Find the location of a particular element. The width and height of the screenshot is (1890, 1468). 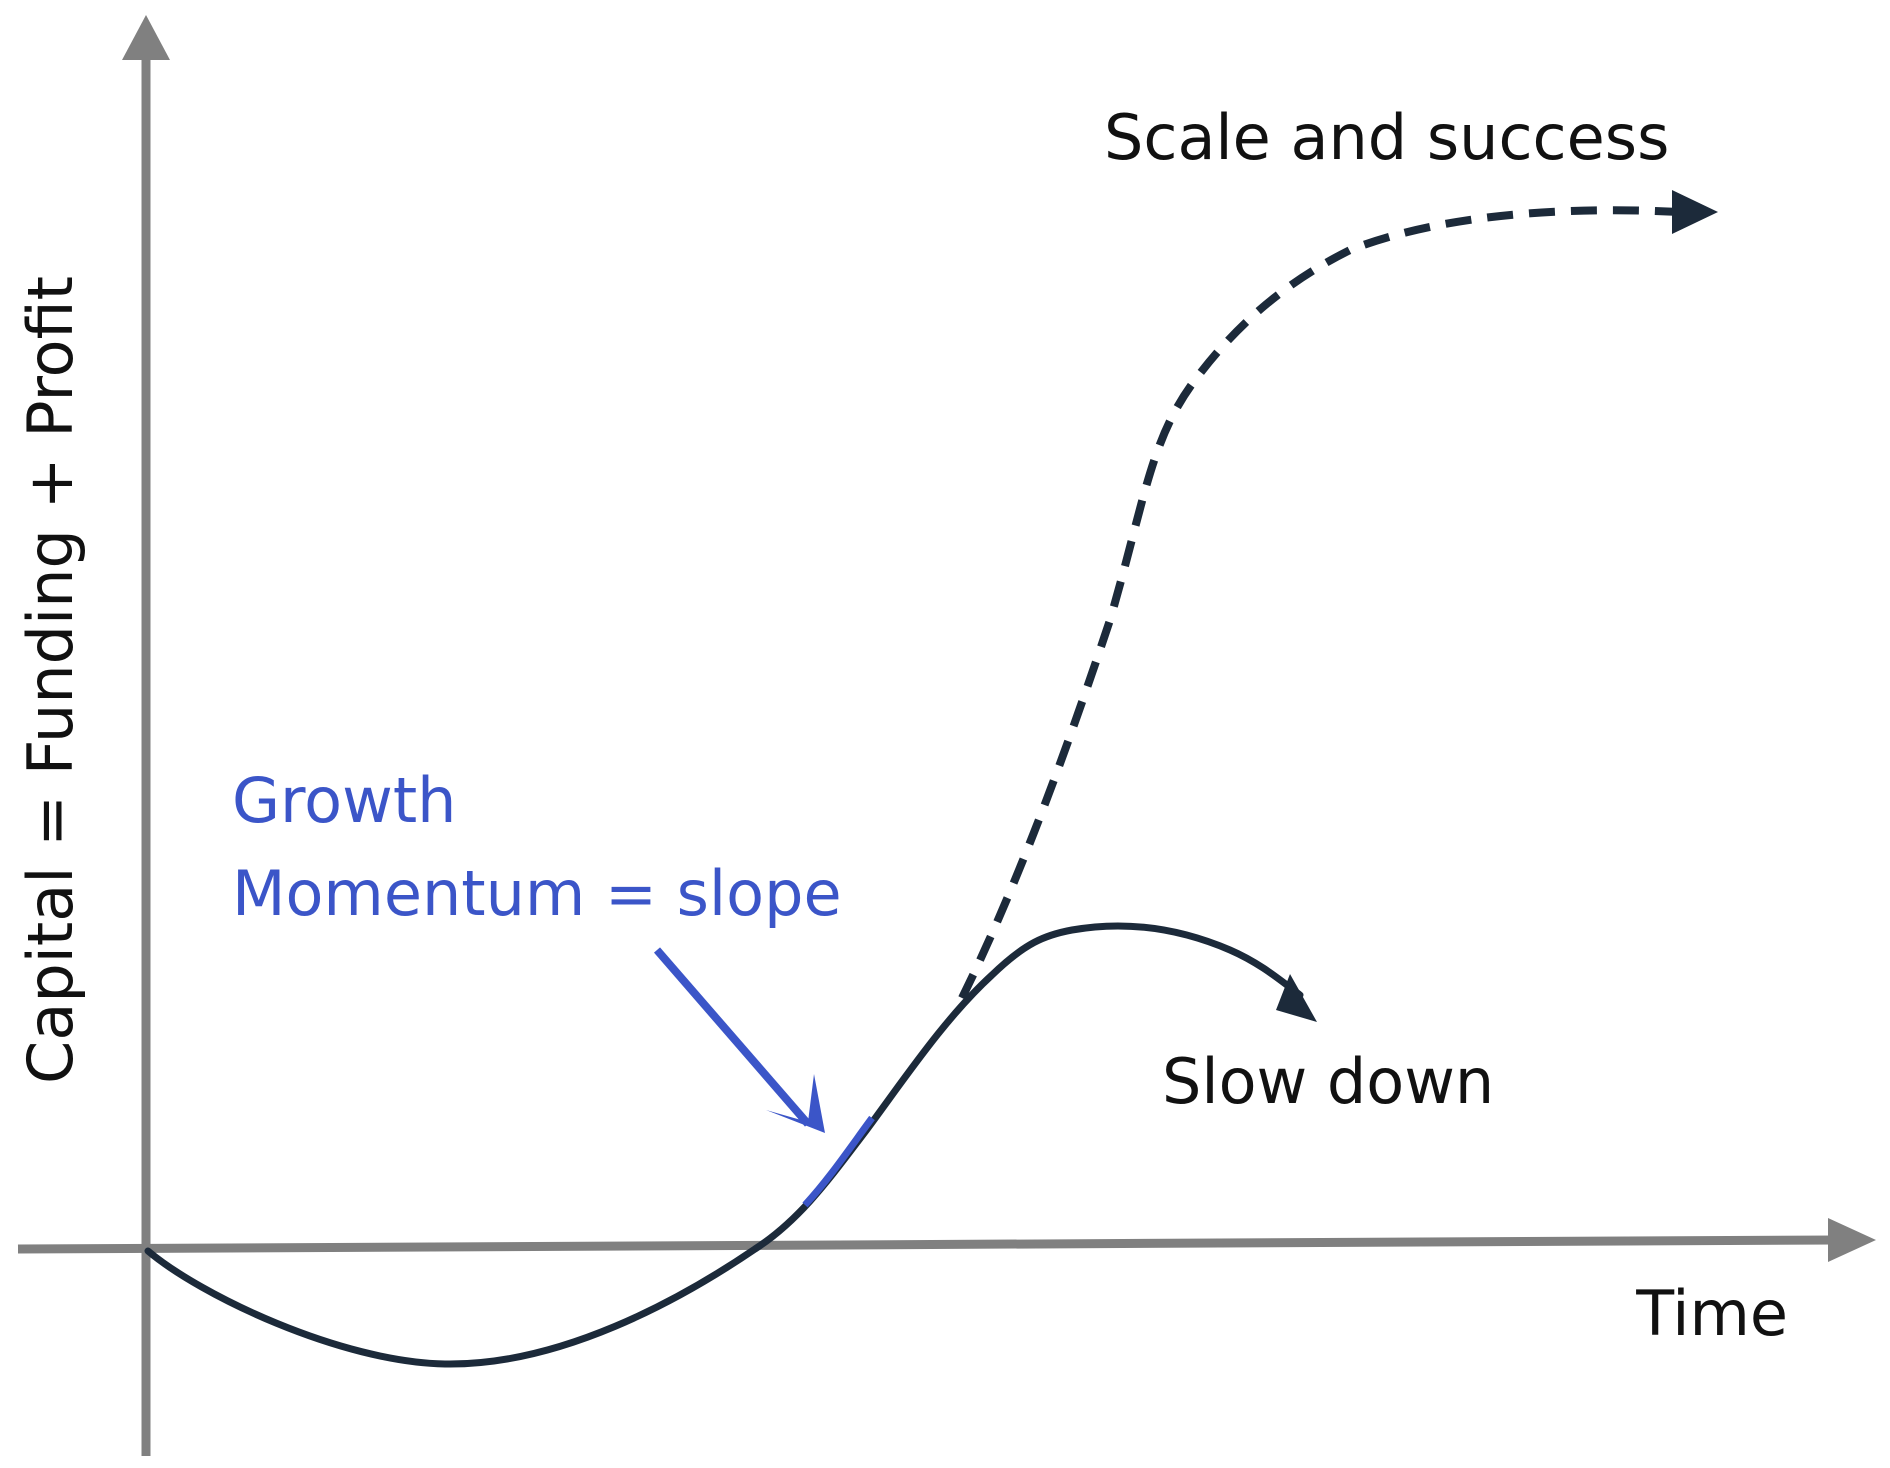

slope-highlight is located at coordinates (838, 1161).